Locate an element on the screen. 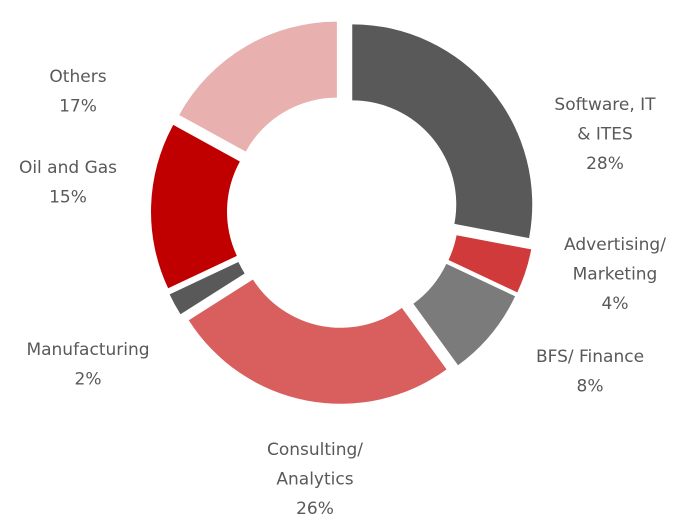  segment-value-label: 28% is located at coordinates (605, 164).